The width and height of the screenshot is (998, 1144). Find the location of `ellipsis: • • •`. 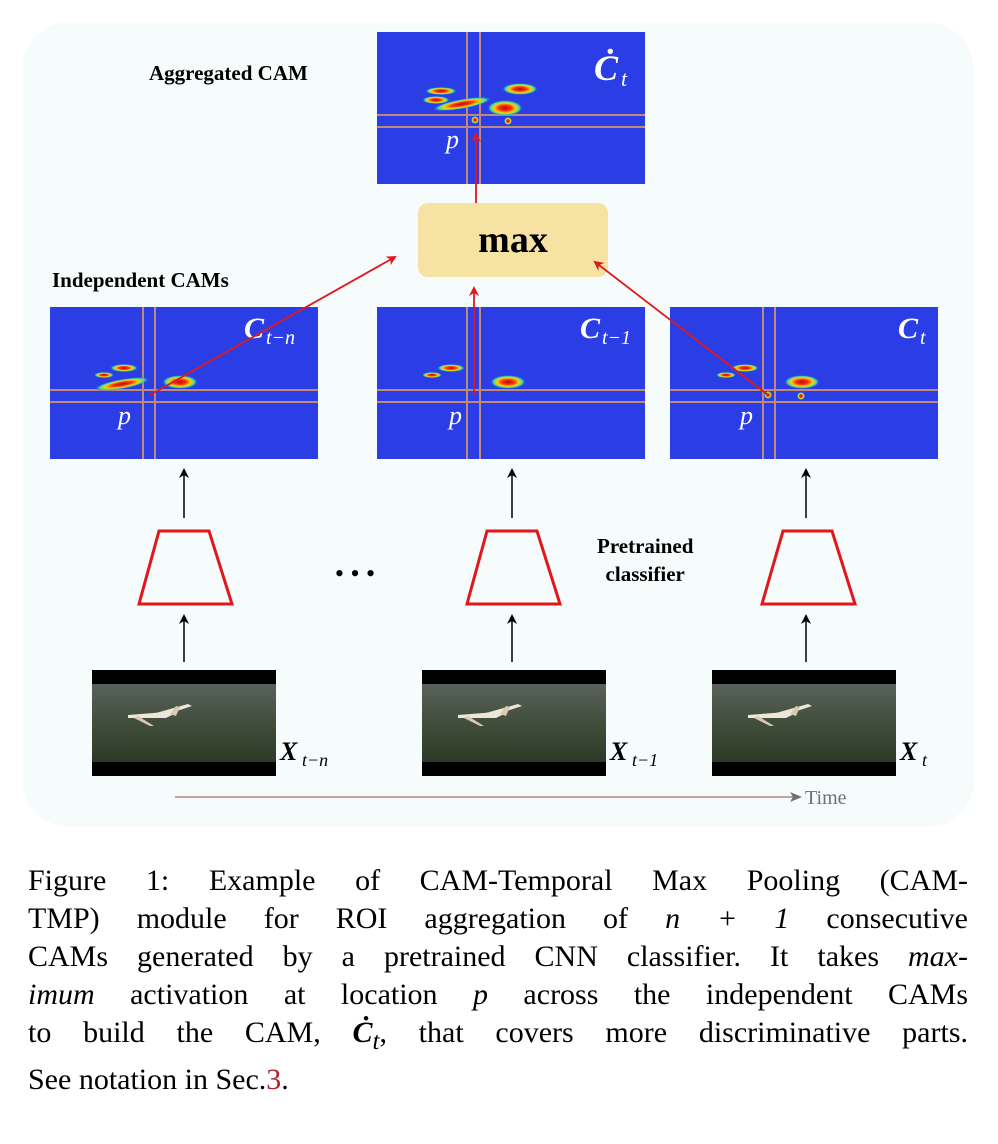

ellipsis: • • • is located at coordinates (355, 573).